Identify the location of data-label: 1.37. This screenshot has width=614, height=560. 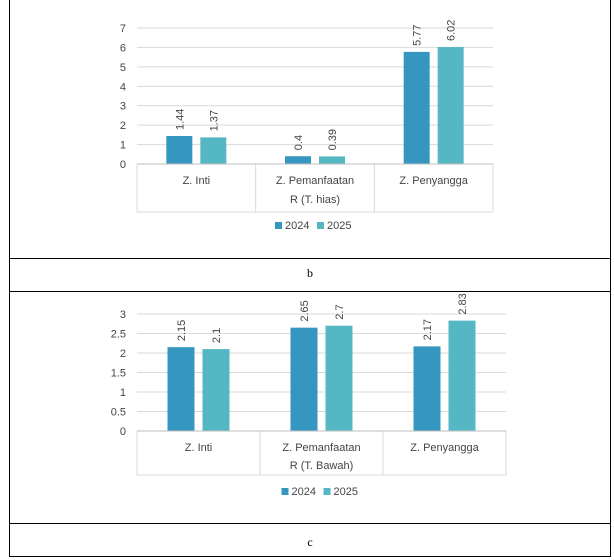
(214, 120).